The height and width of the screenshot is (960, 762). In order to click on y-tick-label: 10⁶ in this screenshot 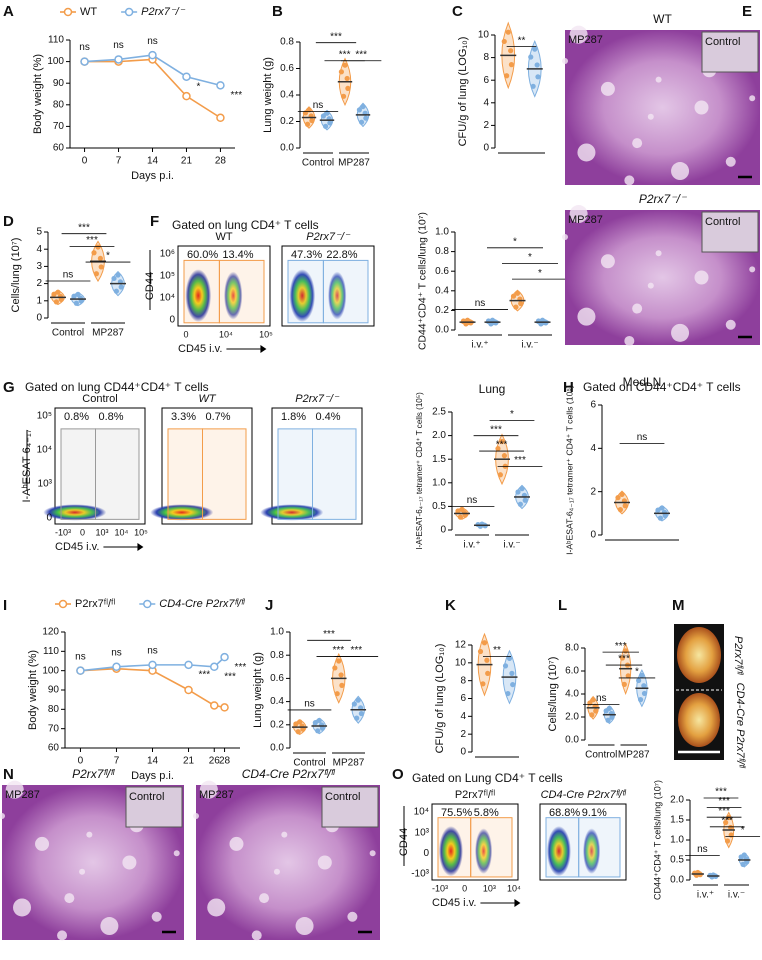, I will do `click(167, 254)`.